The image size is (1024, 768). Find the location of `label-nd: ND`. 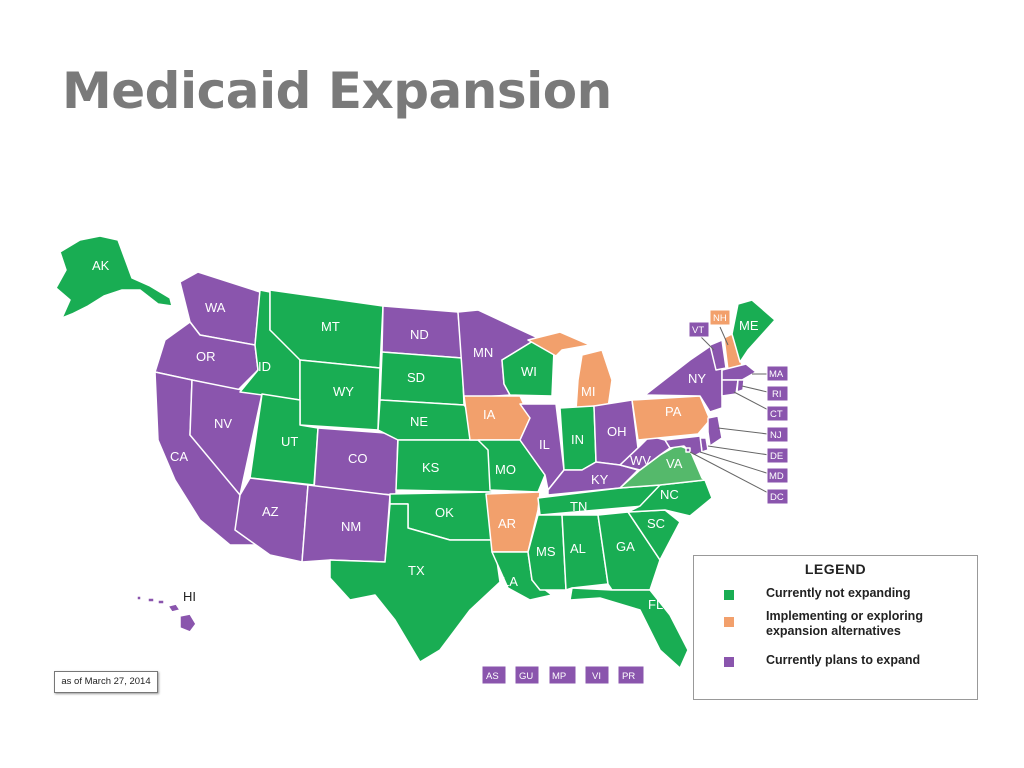

label-nd: ND is located at coordinates (419, 334).